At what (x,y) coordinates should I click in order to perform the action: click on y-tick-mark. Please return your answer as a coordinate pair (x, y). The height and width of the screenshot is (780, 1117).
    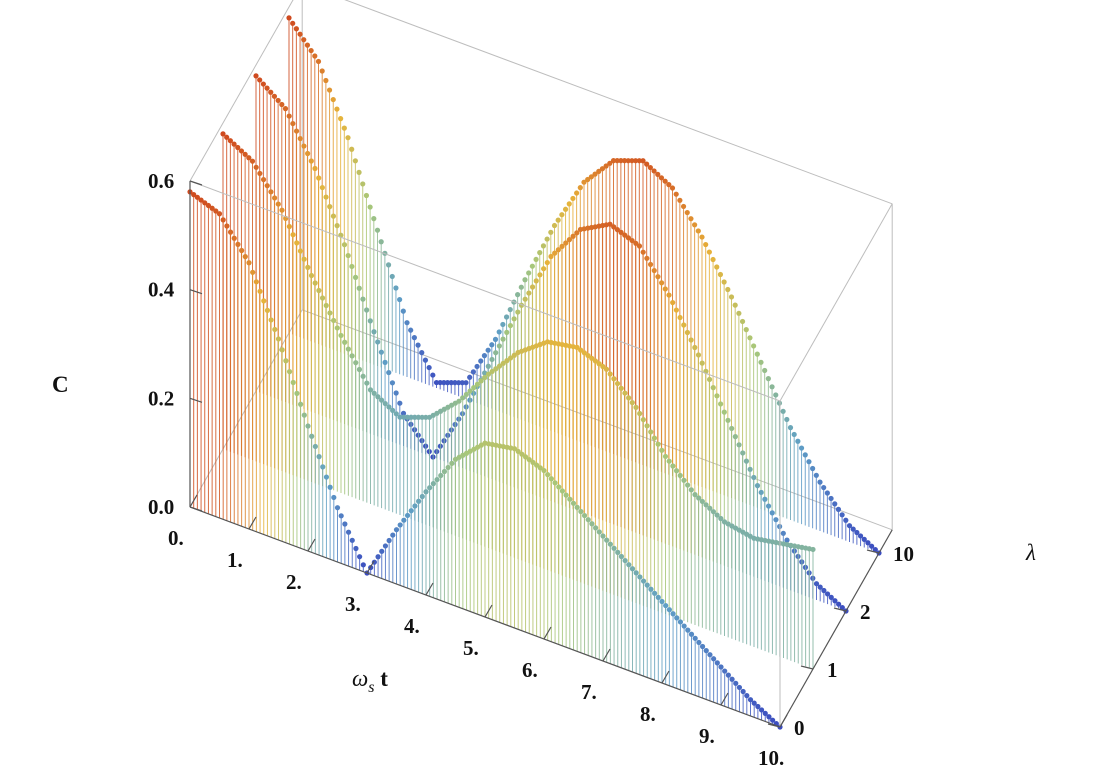
    Looking at the image, I should click on (807, 667).